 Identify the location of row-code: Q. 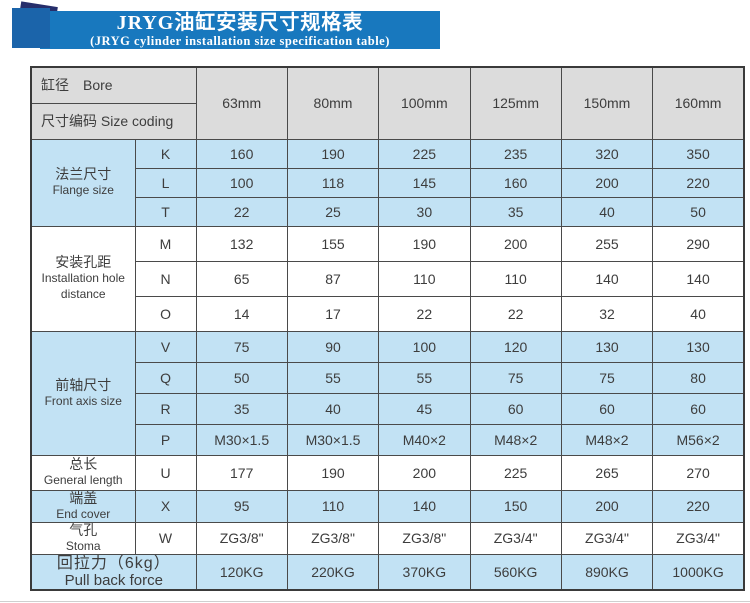
(165, 377).